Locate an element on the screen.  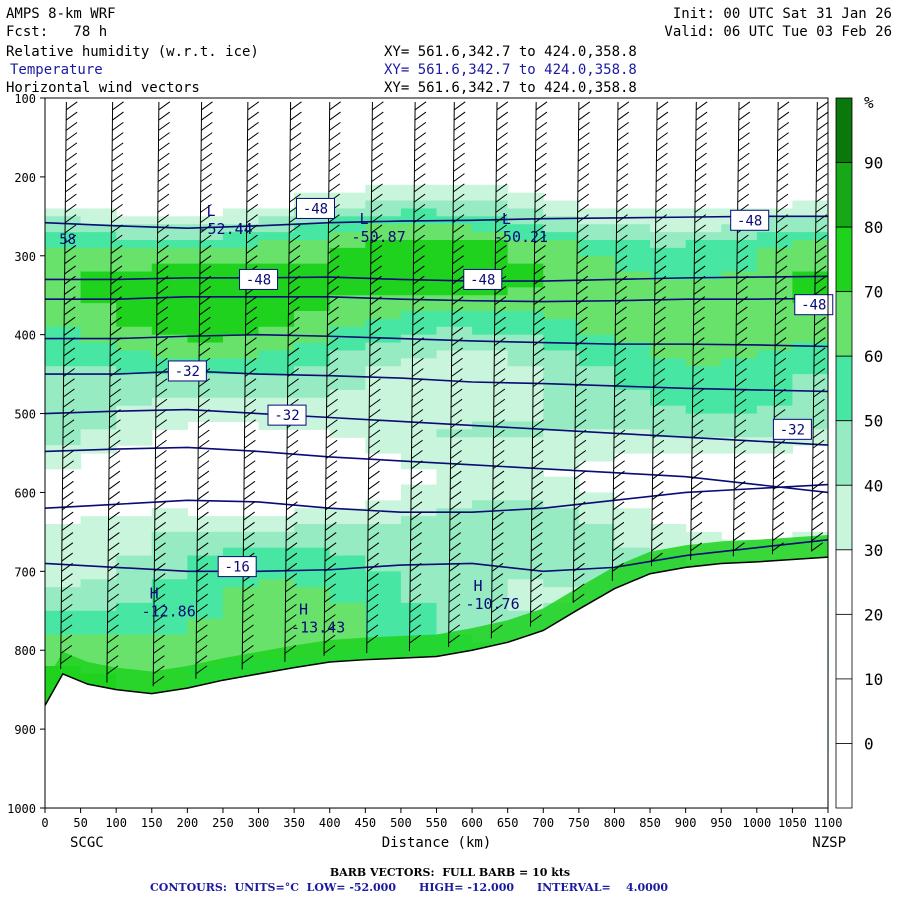
colorbar-tick-label: 30 is located at coordinates (873, 550).